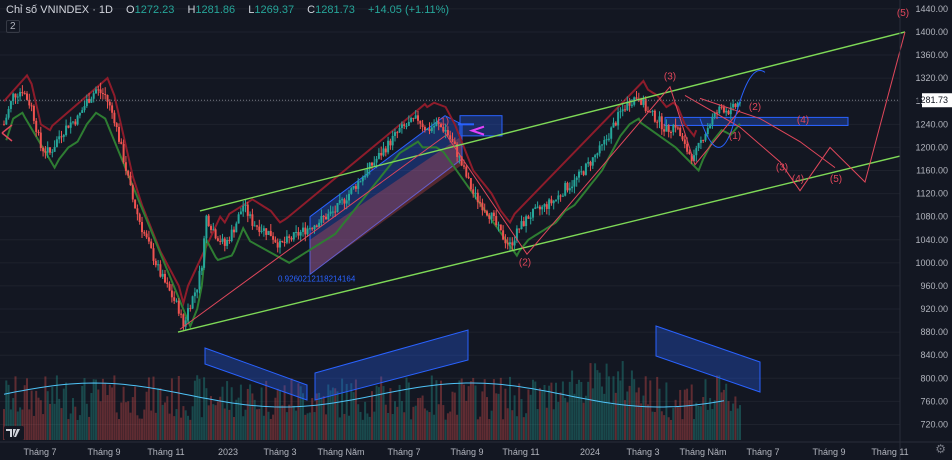  Describe the element at coordinates (931, 9) in the screenshot. I see `price-tick-label: 1440.00` at that location.